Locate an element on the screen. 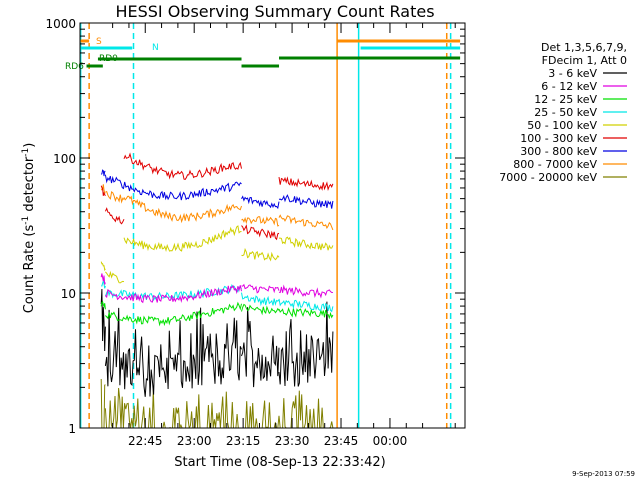 The image size is (640, 480). legend-entry-label: 100 - 300 keV is located at coordinates (558, 138).